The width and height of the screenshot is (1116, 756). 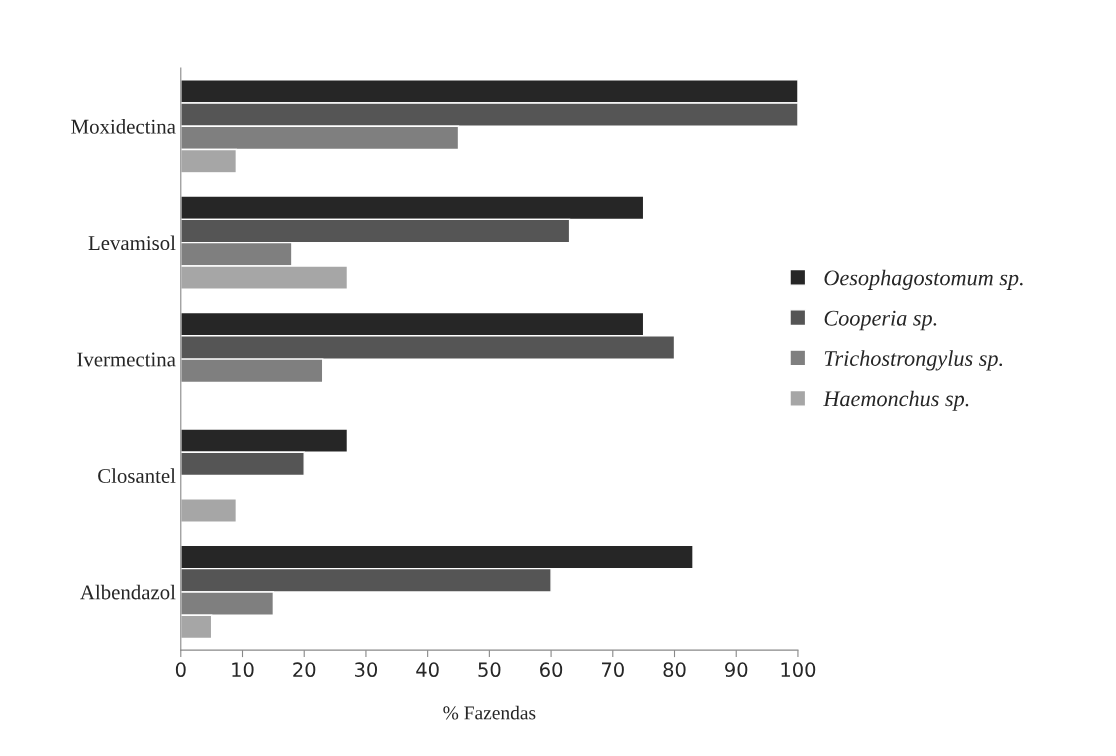 I want to click on legend-label: Haemonchus sp., so click(x=896, y=400).